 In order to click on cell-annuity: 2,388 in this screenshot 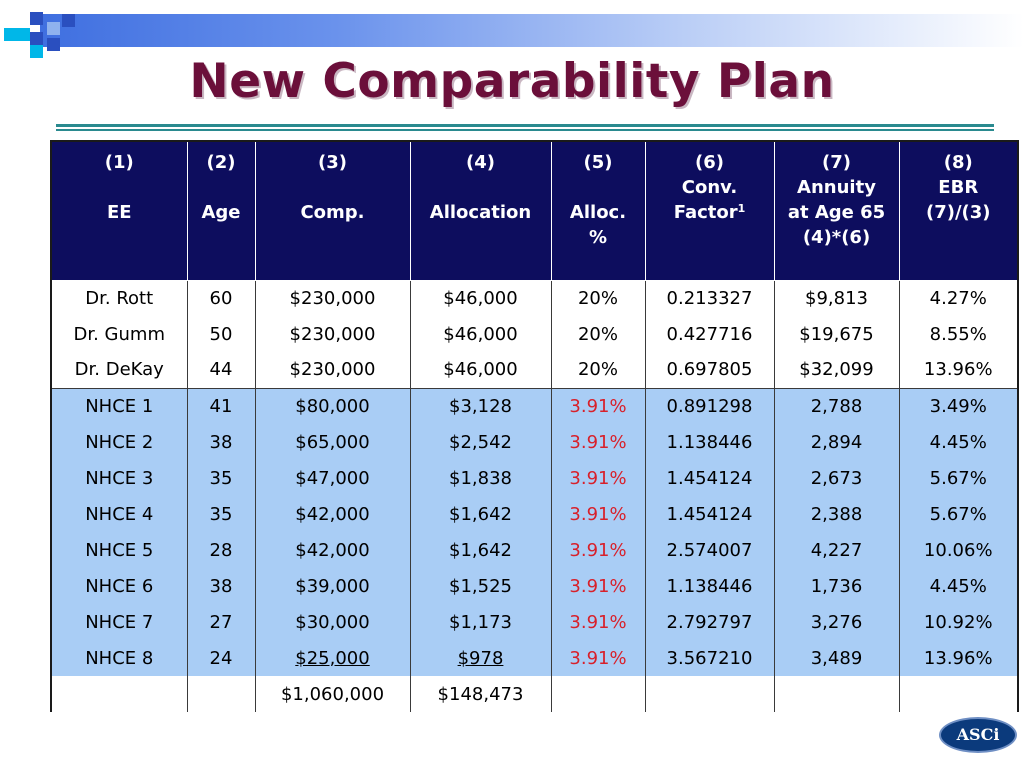, I will do `click(836, 514)`.